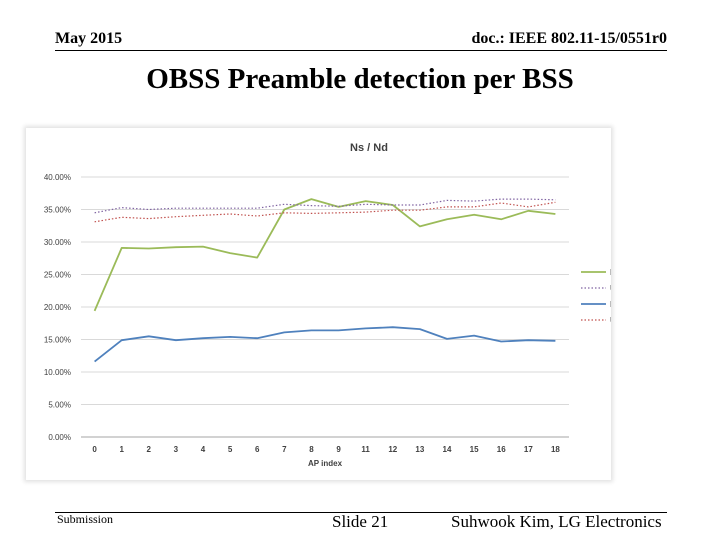 This screenshot has height=540, width=720. I want to click on x-tick-label: 6, so click(257, 449).